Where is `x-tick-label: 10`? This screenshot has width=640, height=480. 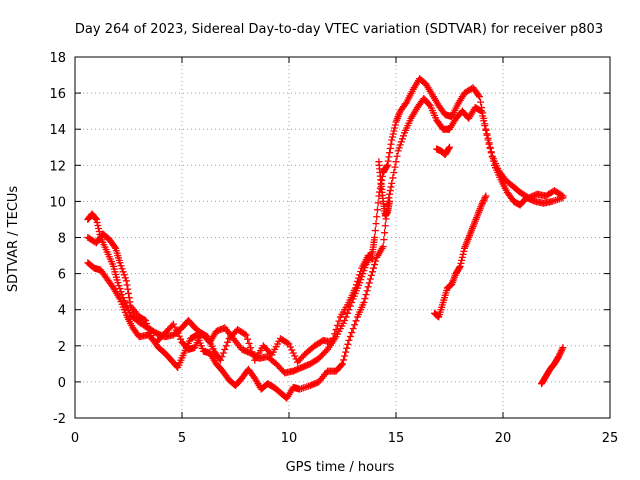
x-tick-label: 10 is located at coordinates (289, 438).